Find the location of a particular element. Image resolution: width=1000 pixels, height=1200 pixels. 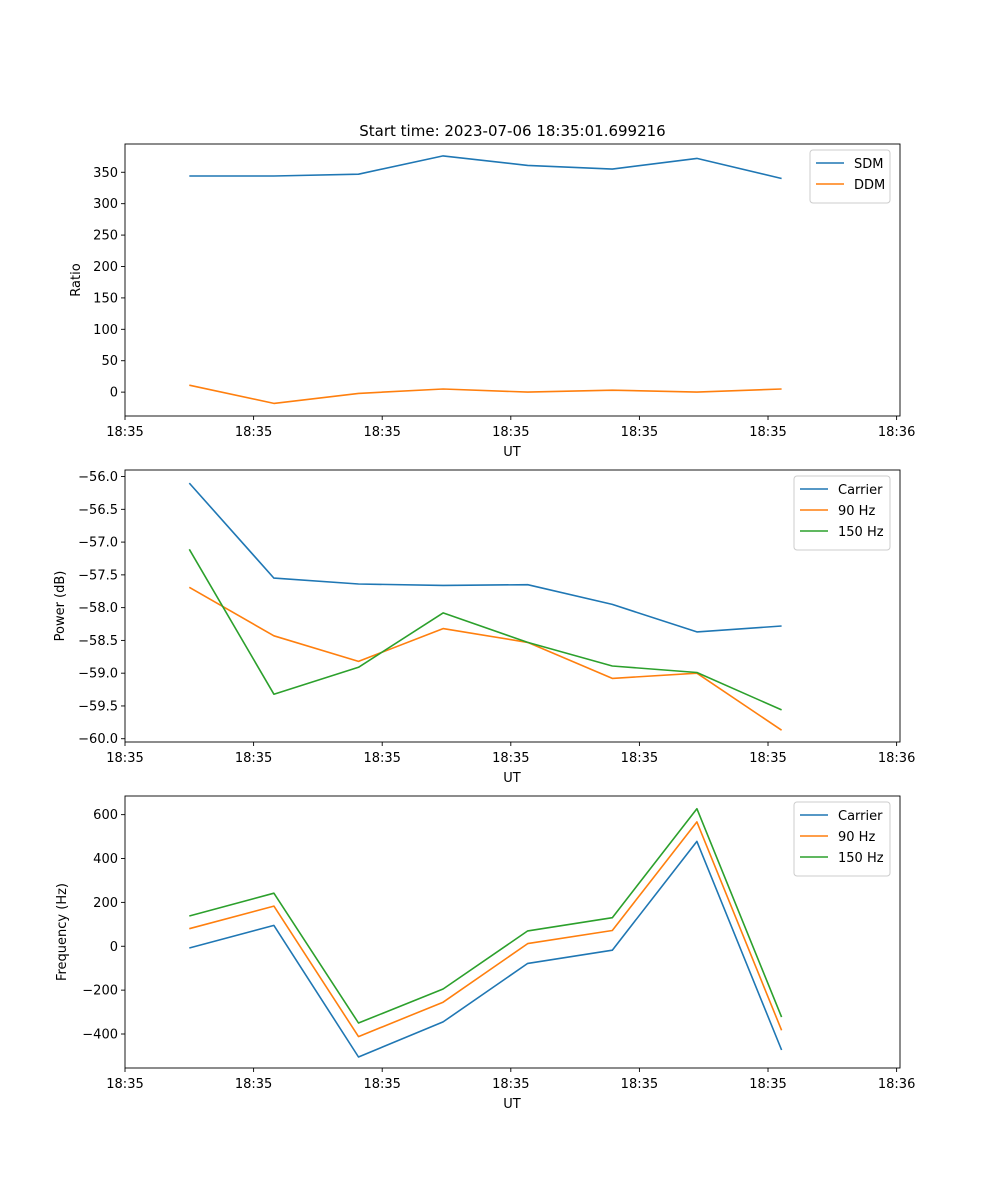

y-tick-label: −59.0 is located at coordinates (98, 674).